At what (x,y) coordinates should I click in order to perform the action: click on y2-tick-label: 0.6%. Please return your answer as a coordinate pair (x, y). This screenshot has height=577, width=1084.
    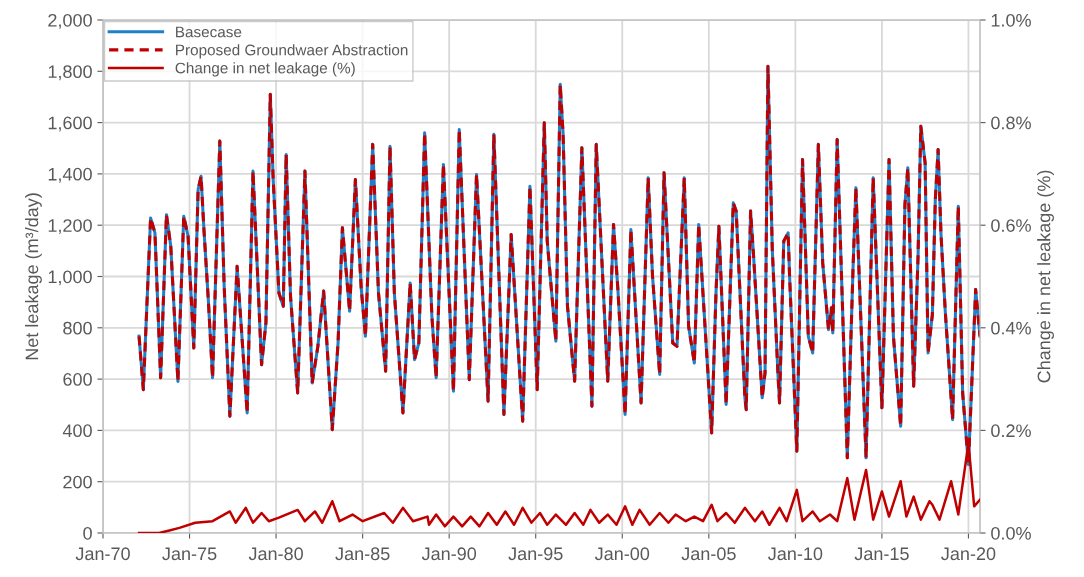
    Looking at the image, I should click on (1011, 225).